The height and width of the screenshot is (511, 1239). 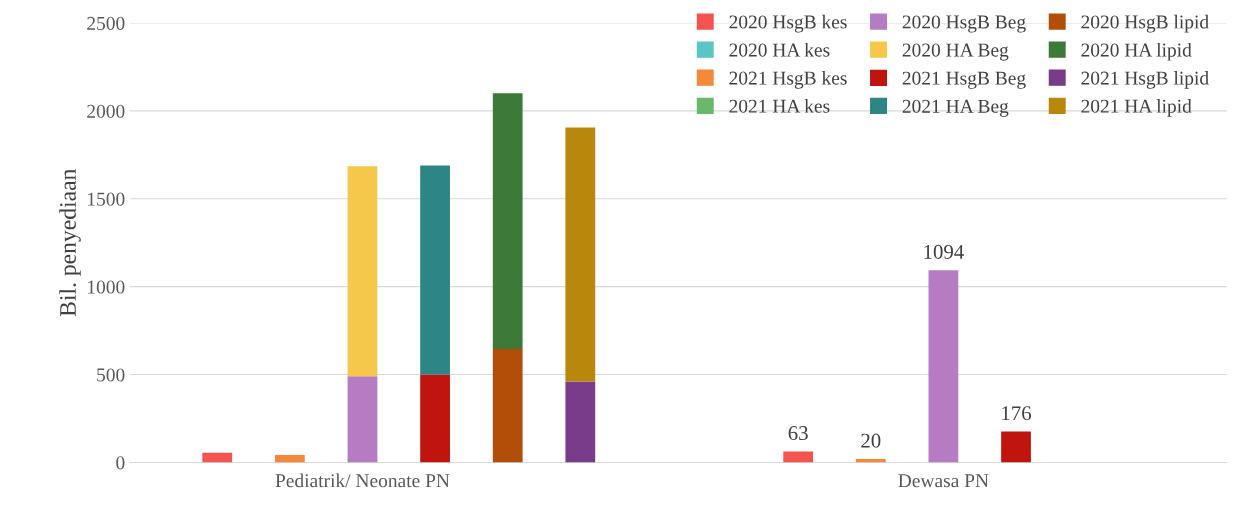 What do you see at coordinates (788, 80) in the screenshot?
I see `legend-label: 2021 HsgB kes` at bounding box center [788, 80].